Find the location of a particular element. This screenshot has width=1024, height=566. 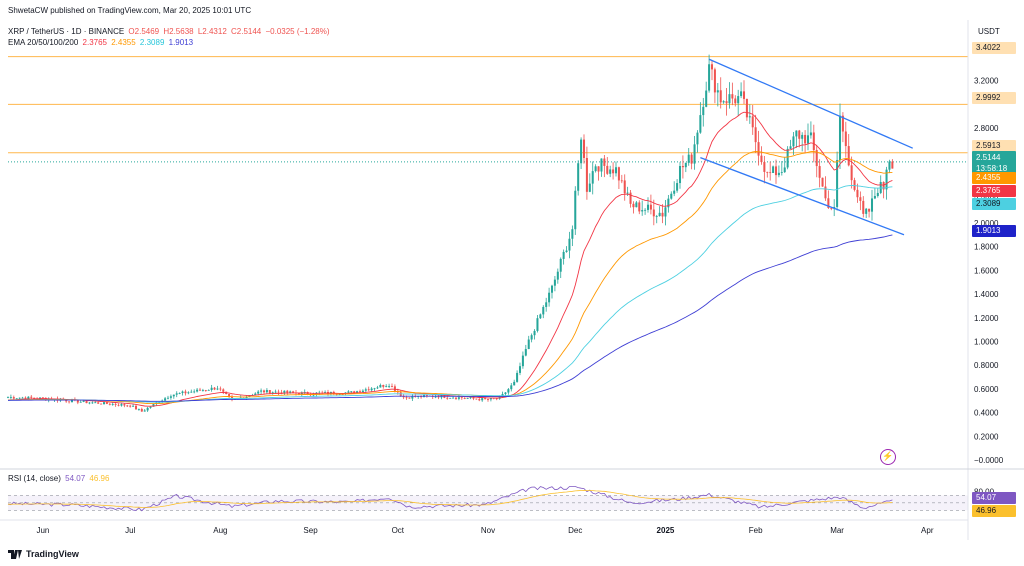

ohlc-change: −0.0325 (−1.28%) is located at coordinates (297, 31).